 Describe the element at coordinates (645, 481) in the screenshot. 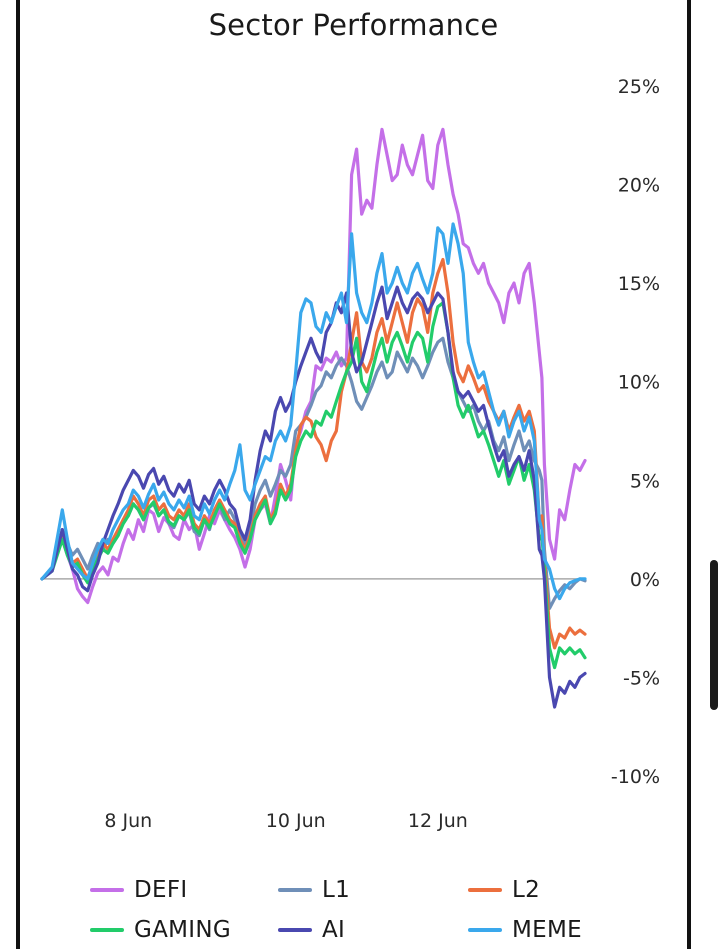

I see `y-tick-label: 5%` at that location.